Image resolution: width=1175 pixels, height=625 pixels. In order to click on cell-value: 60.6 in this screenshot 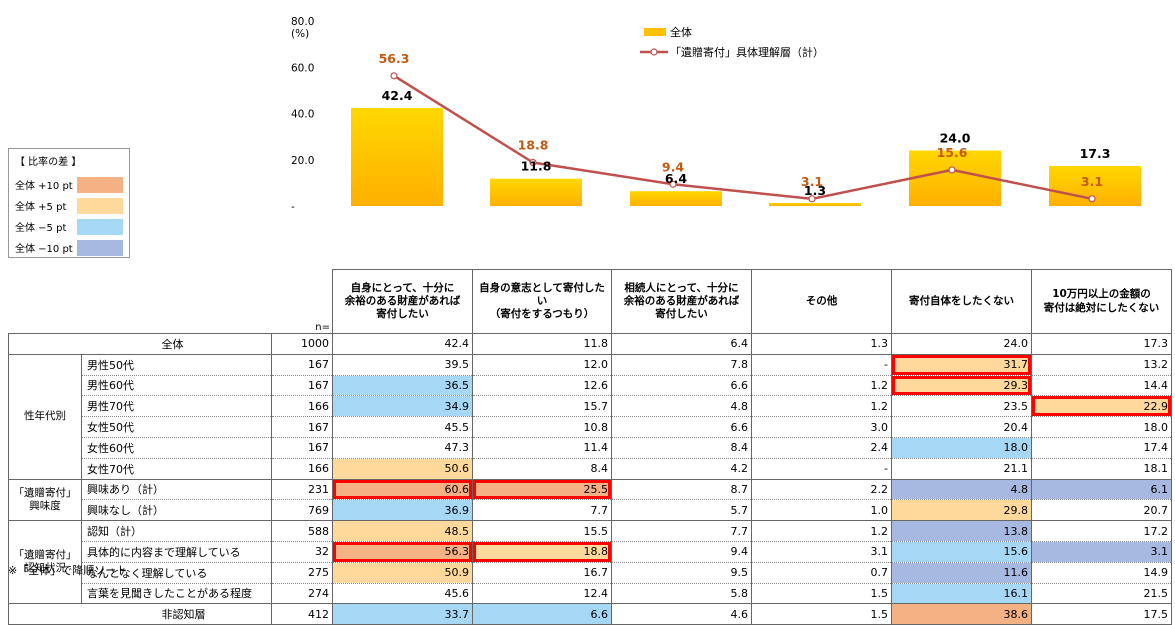, I will do `click(402, 490)`.